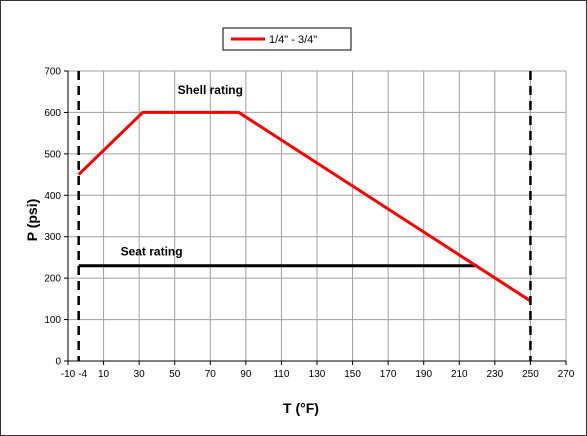 The height and width of the screenshot is (436, 587). Describe the element at coordinates (388, 374) in the screenshot. I see `x-tick-label: 170` at that location.